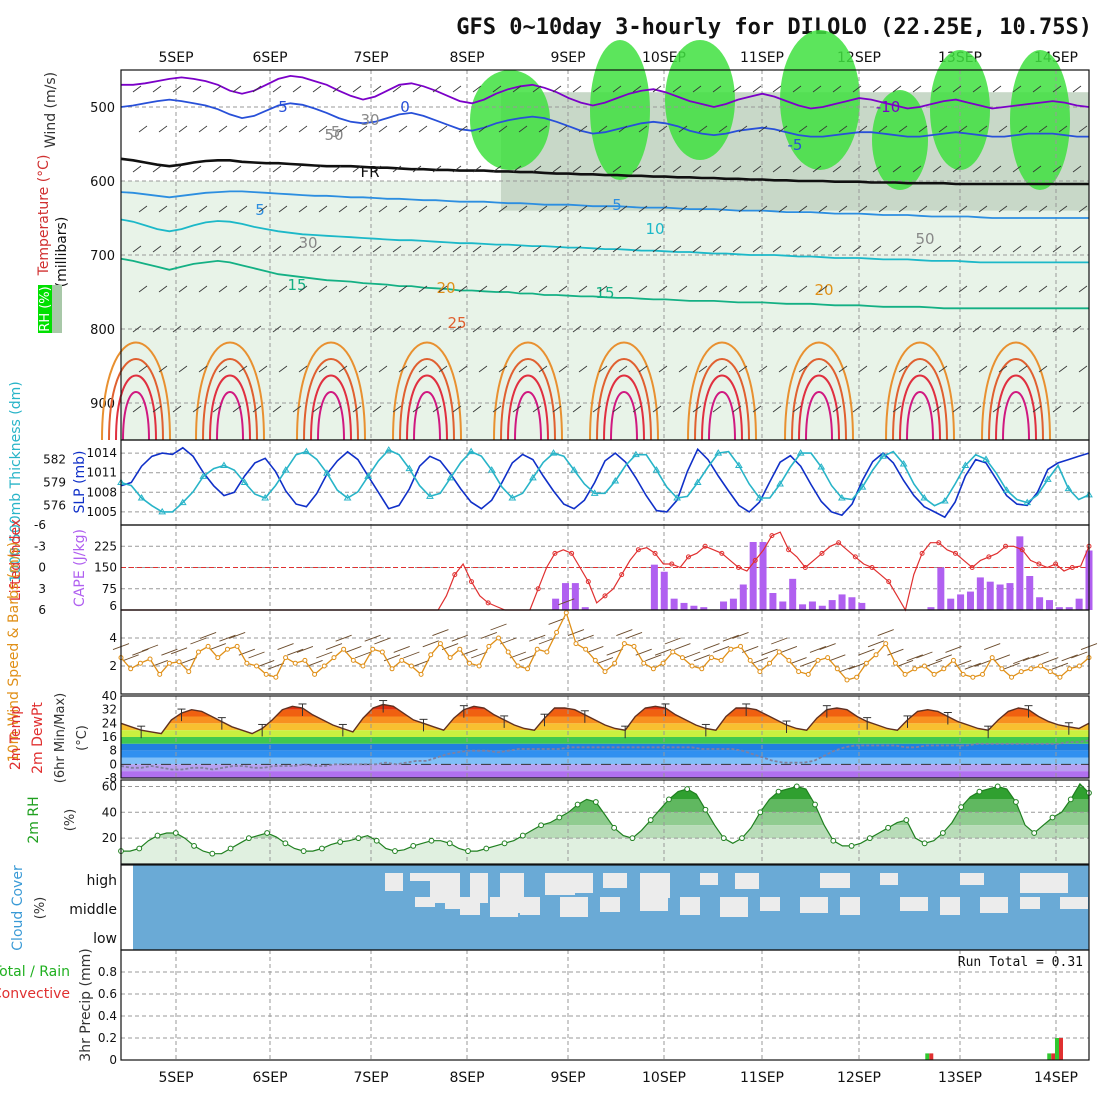 The width and height of the screenshot is (1100, 1100). What do you see at coordinates (34, 819) in the screenshot?
I see `rh-axis-title: 2m RH` at bounding box center [34, 819].